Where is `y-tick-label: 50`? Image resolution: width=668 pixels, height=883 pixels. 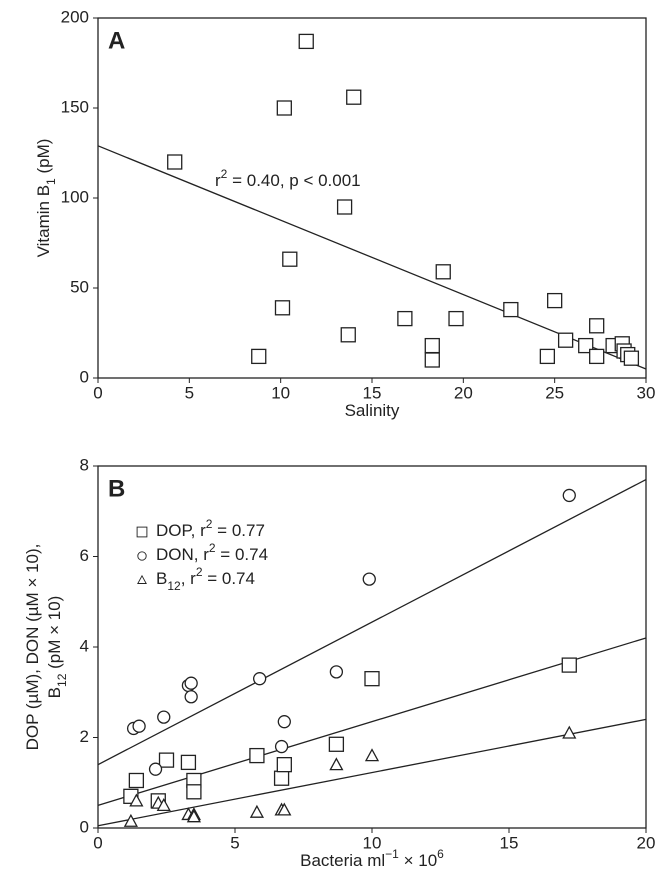 y-tick-label: 50 is located at coordinates (79, 286).